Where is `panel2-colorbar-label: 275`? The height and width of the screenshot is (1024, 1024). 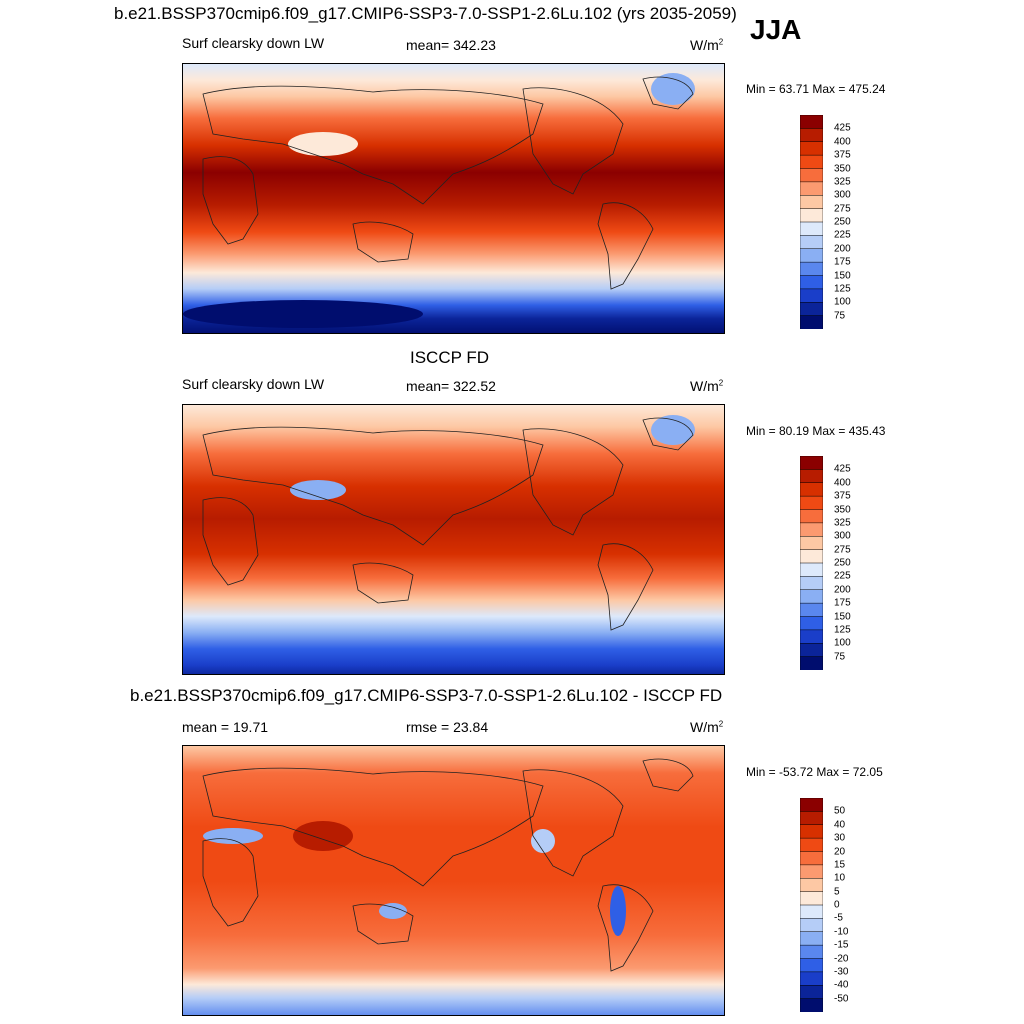
panel2-colorbar-label: 275 is located at coordinates (842, 550).